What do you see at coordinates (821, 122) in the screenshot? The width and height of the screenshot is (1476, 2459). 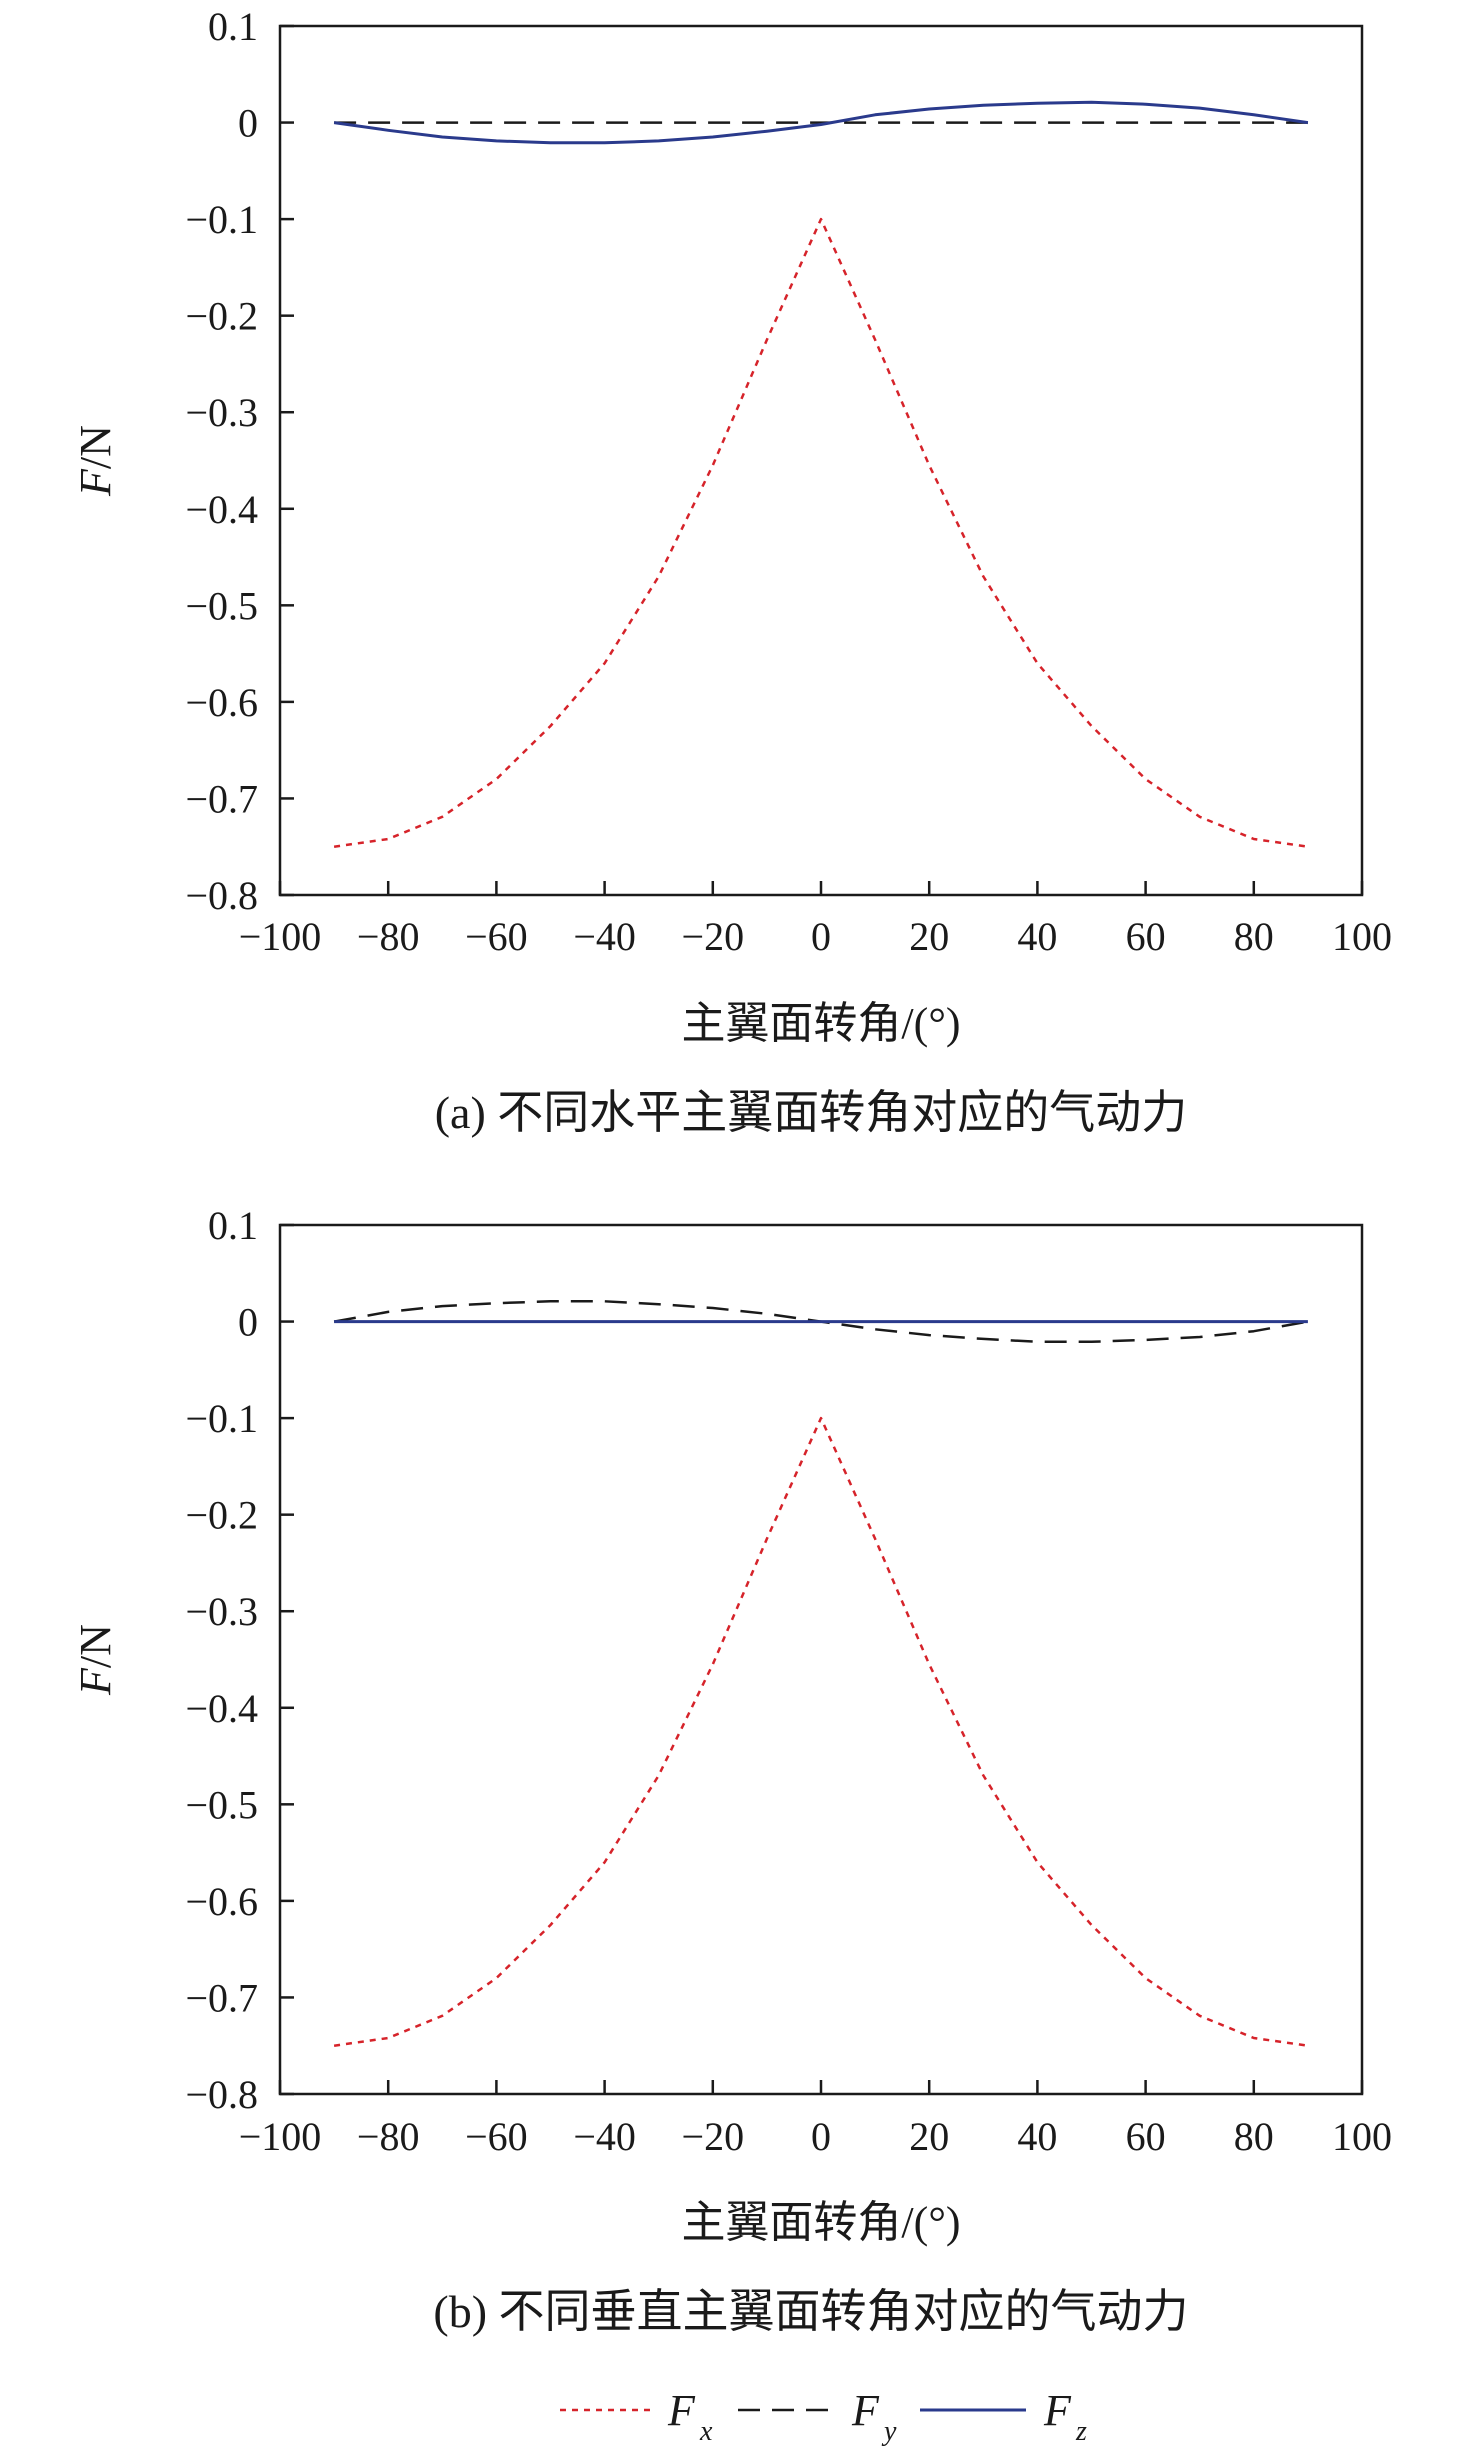 I see `series-line-fz` at bounding box center [821, 122].